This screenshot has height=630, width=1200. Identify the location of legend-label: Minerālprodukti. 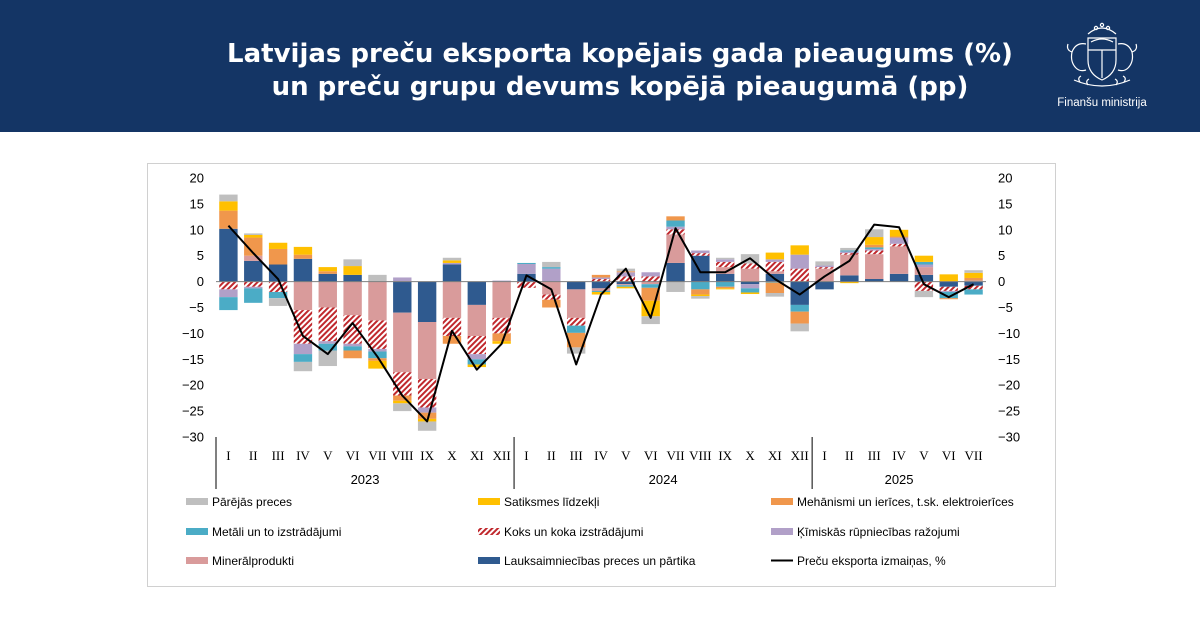
(253, 561).